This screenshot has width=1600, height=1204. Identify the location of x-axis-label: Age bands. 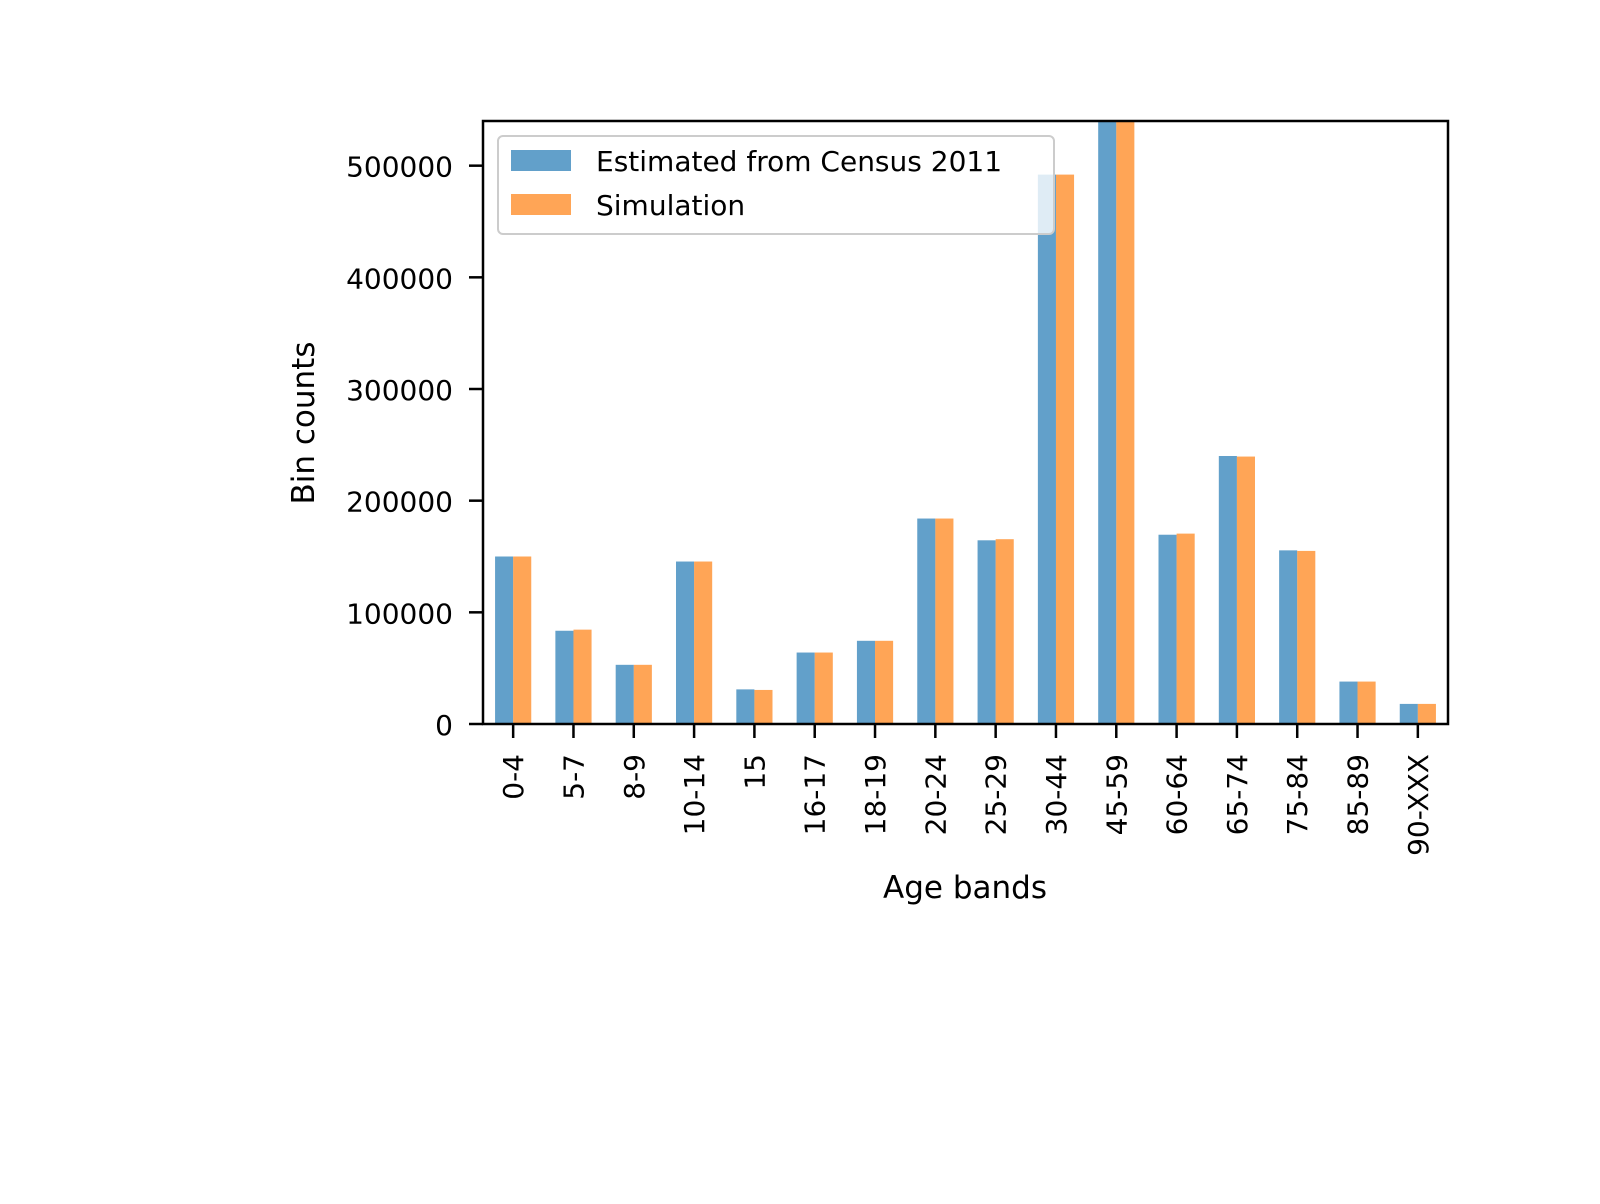
(965, 888).